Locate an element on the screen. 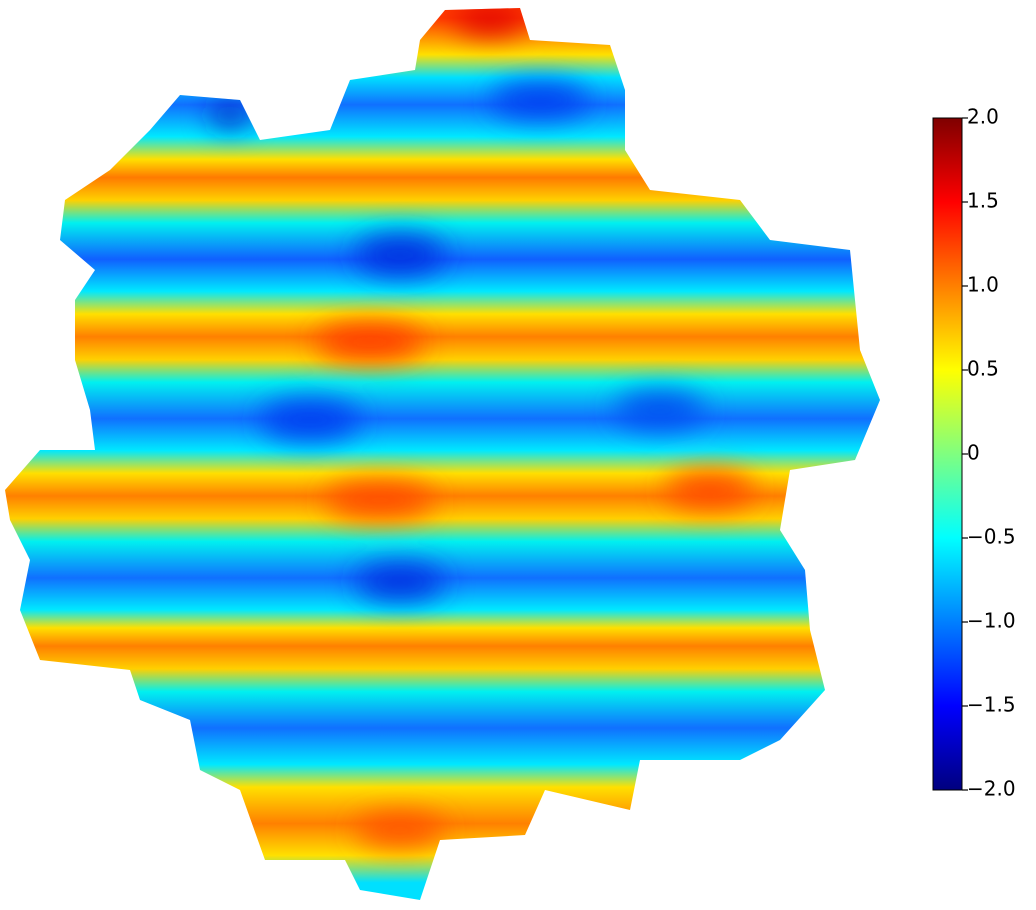 The height and width of the screenshot is (910, 1036). colorbar-tick-label: −1.5 is located at coordinates (991, 705).